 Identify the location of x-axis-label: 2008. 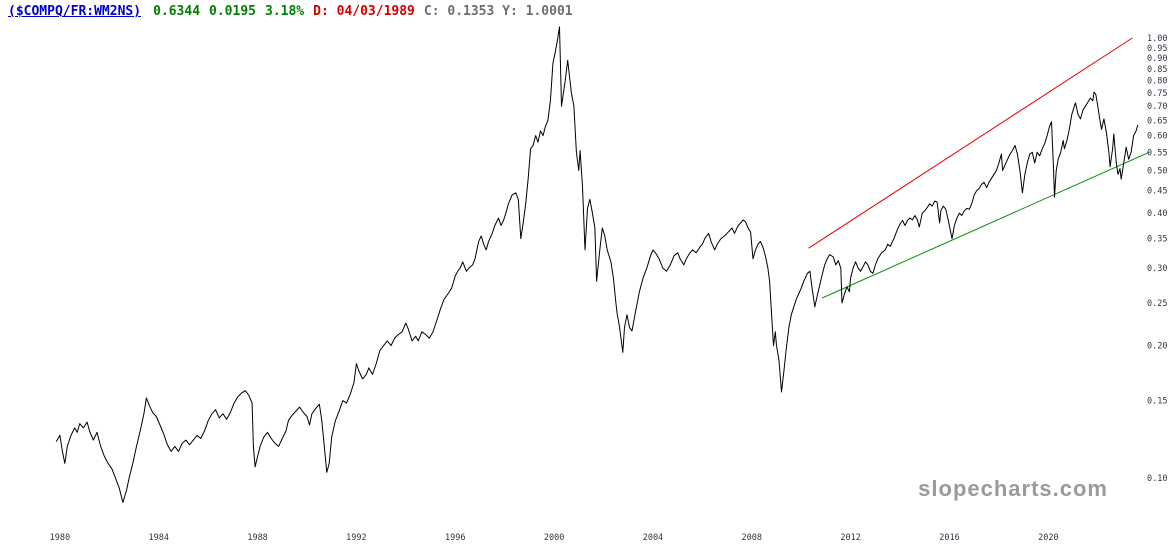
(752, 538).